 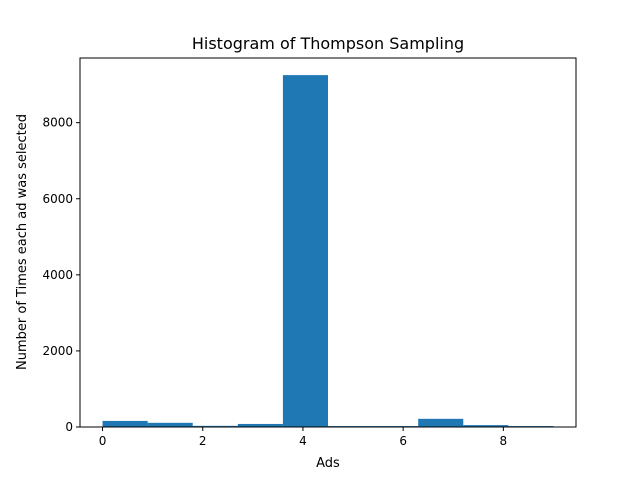 What do you see at coordinates (69, 427) in the screenshot?
I see `y-tick-label: 0` at bounding box center [69, 427].